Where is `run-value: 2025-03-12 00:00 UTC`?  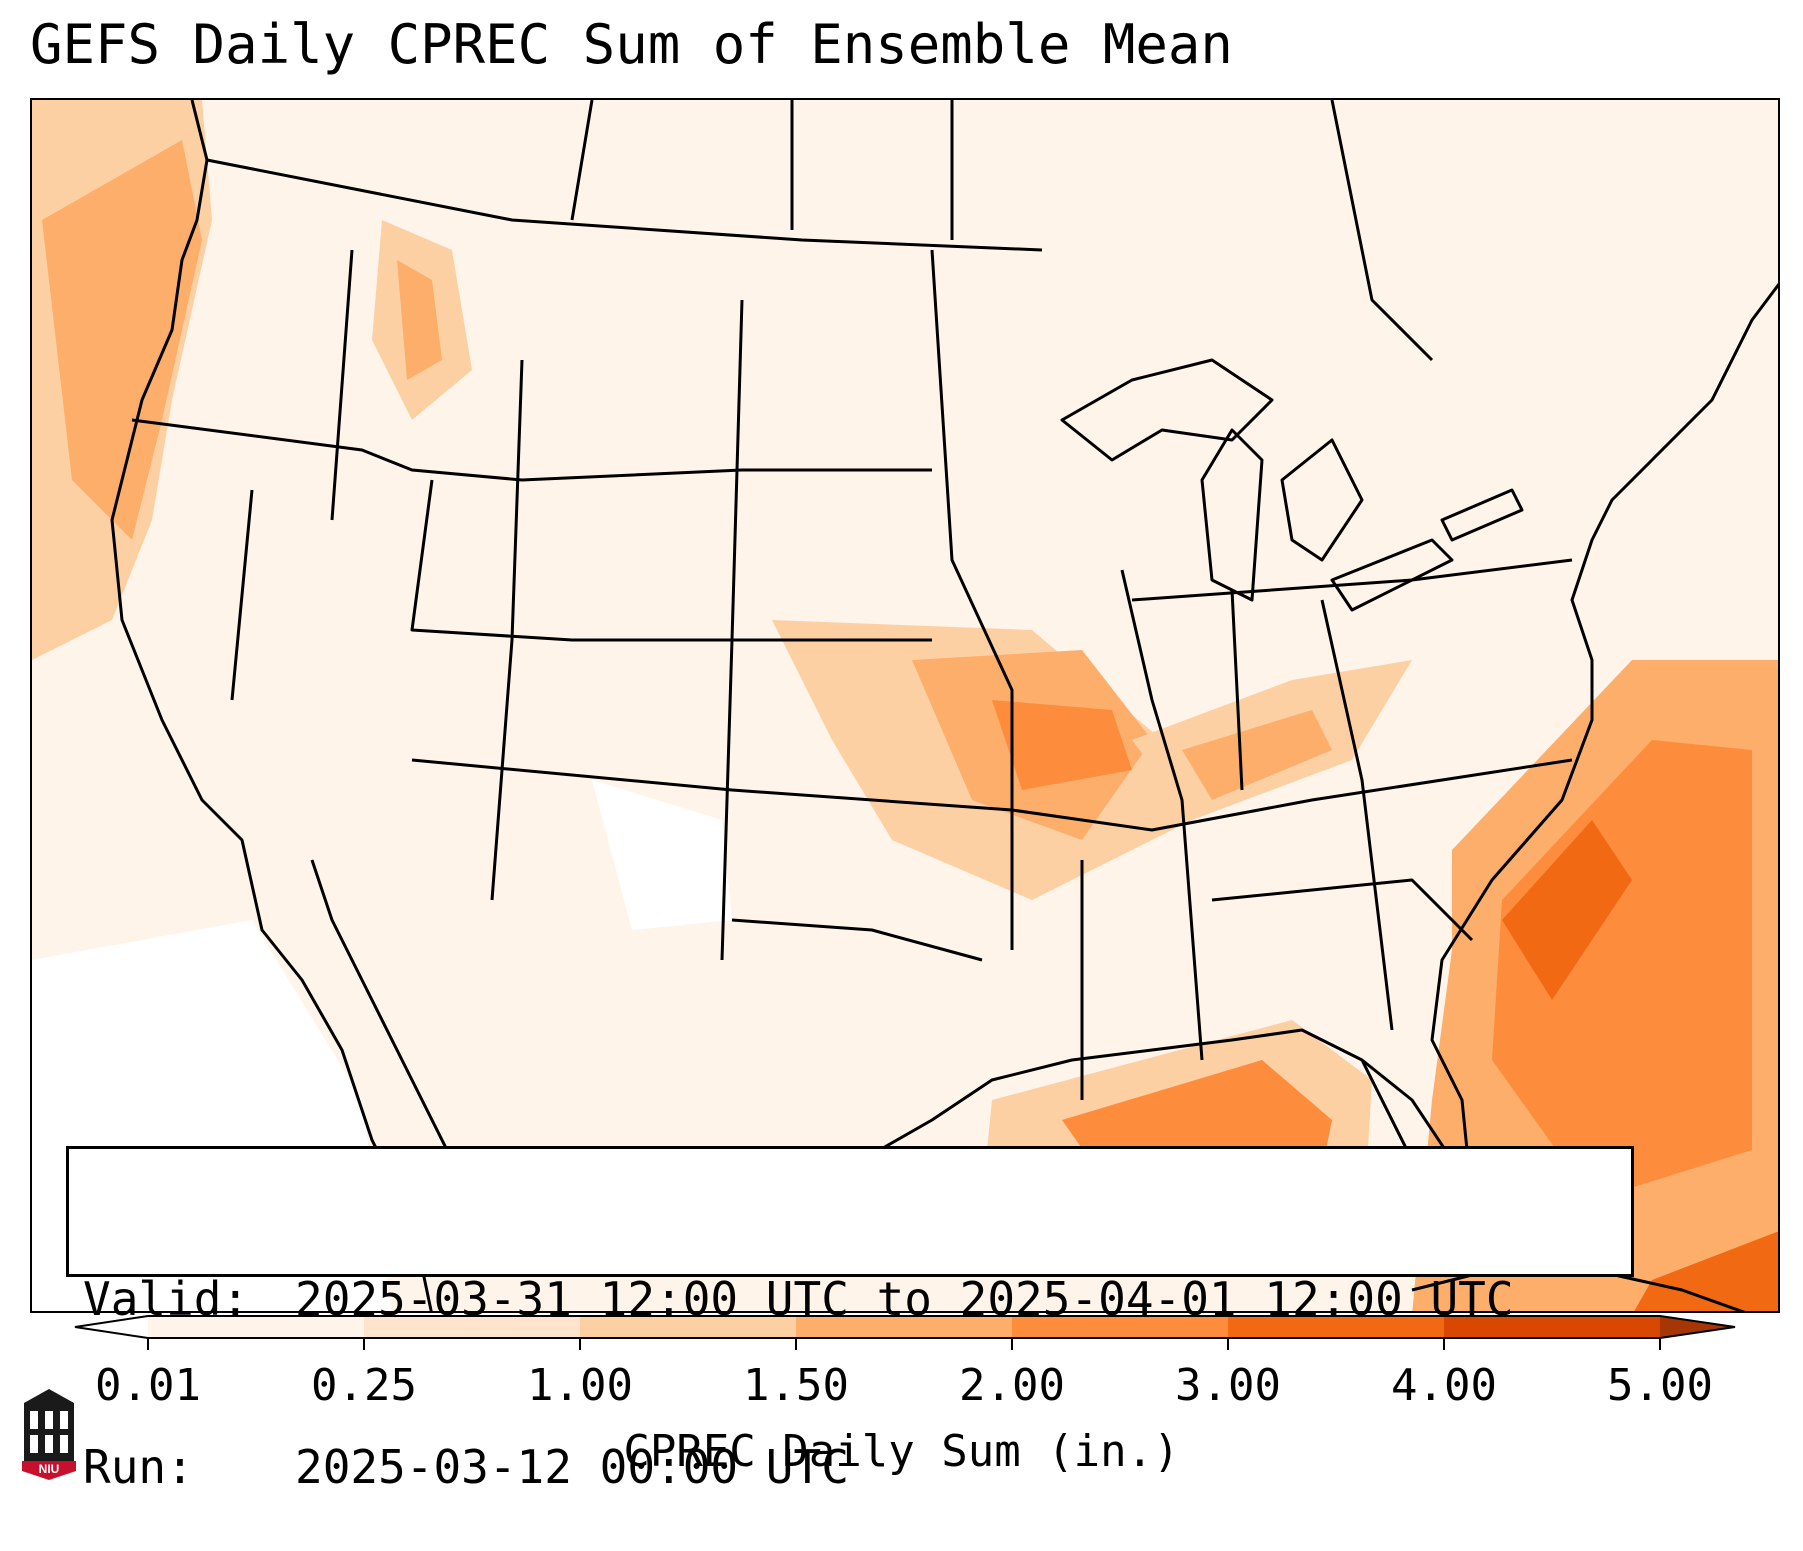 run-value: 2025-03-12 00:00 UTC is located at coordinates (572, 1467).